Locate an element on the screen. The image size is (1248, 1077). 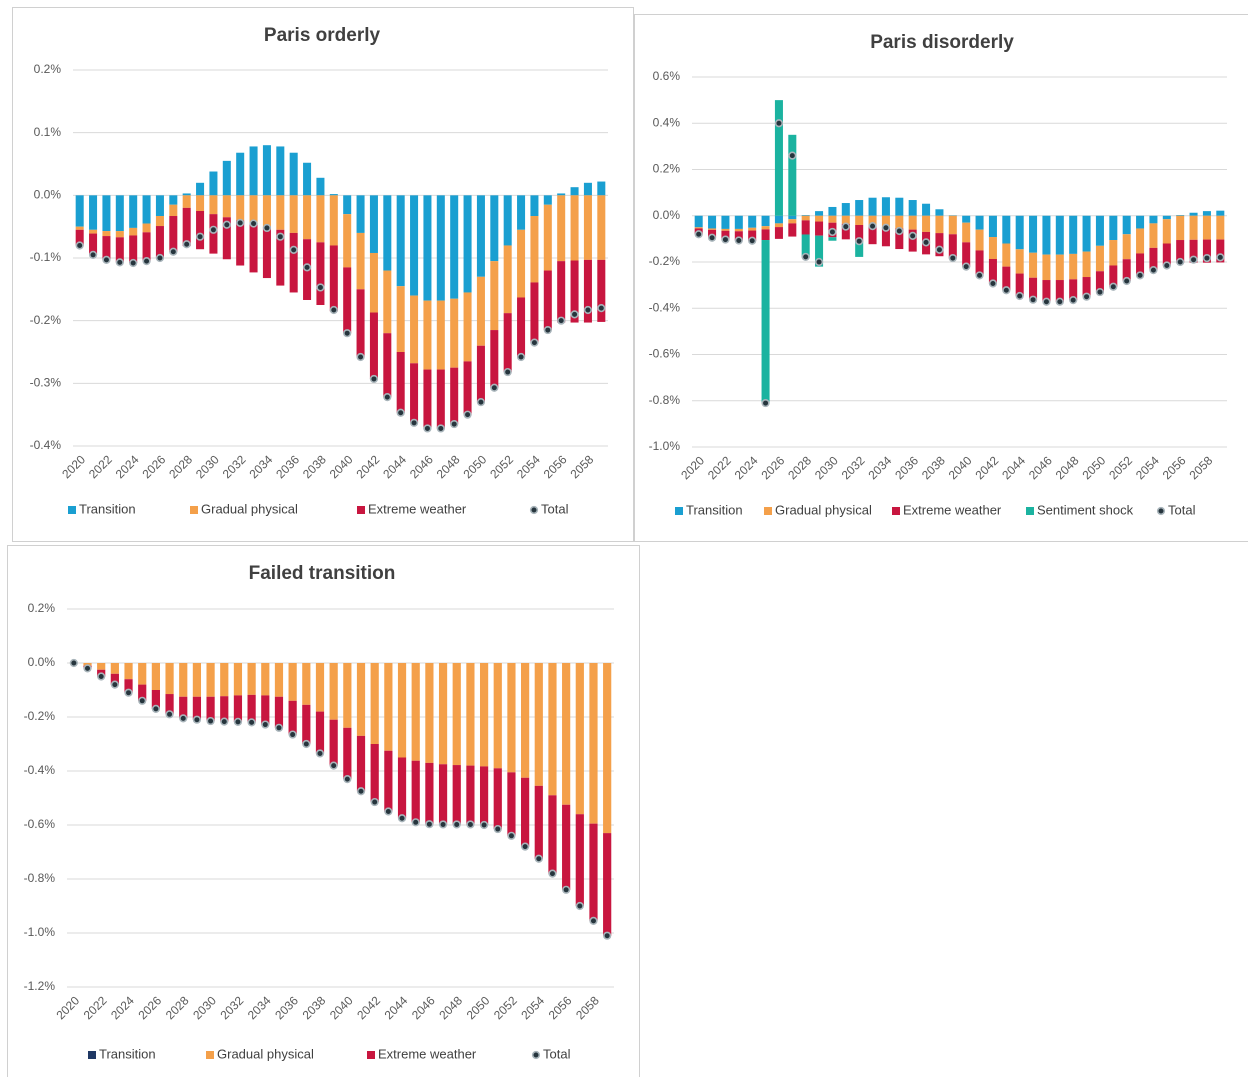
x-tick-label: 2054 is located at coordinates (528, 466).